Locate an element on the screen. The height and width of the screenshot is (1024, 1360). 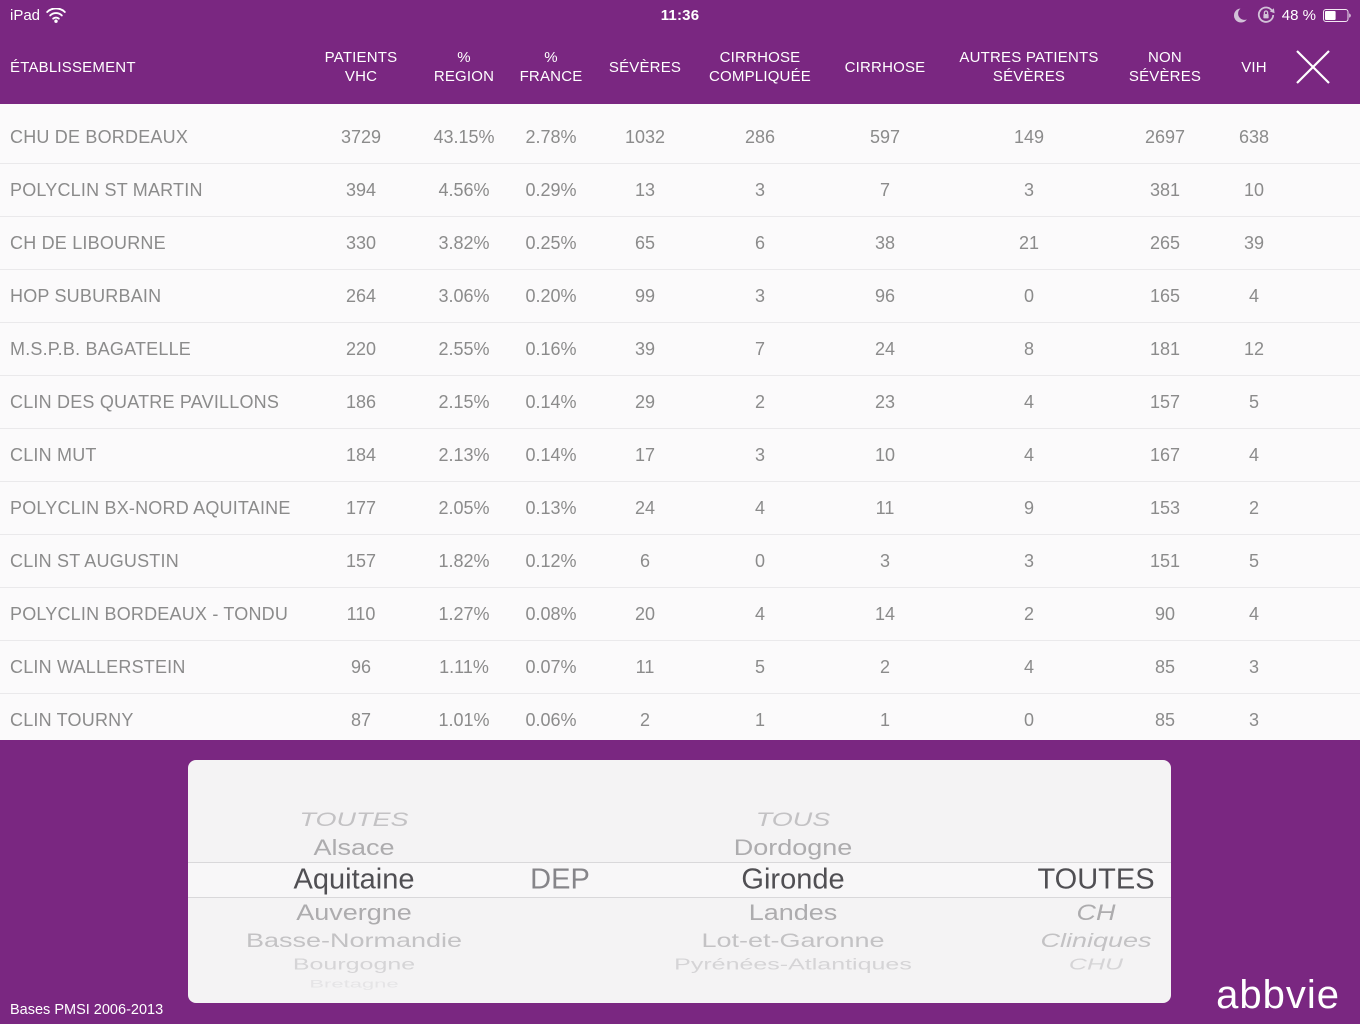
cell-value: 17 is located at coordinates (645, 454).